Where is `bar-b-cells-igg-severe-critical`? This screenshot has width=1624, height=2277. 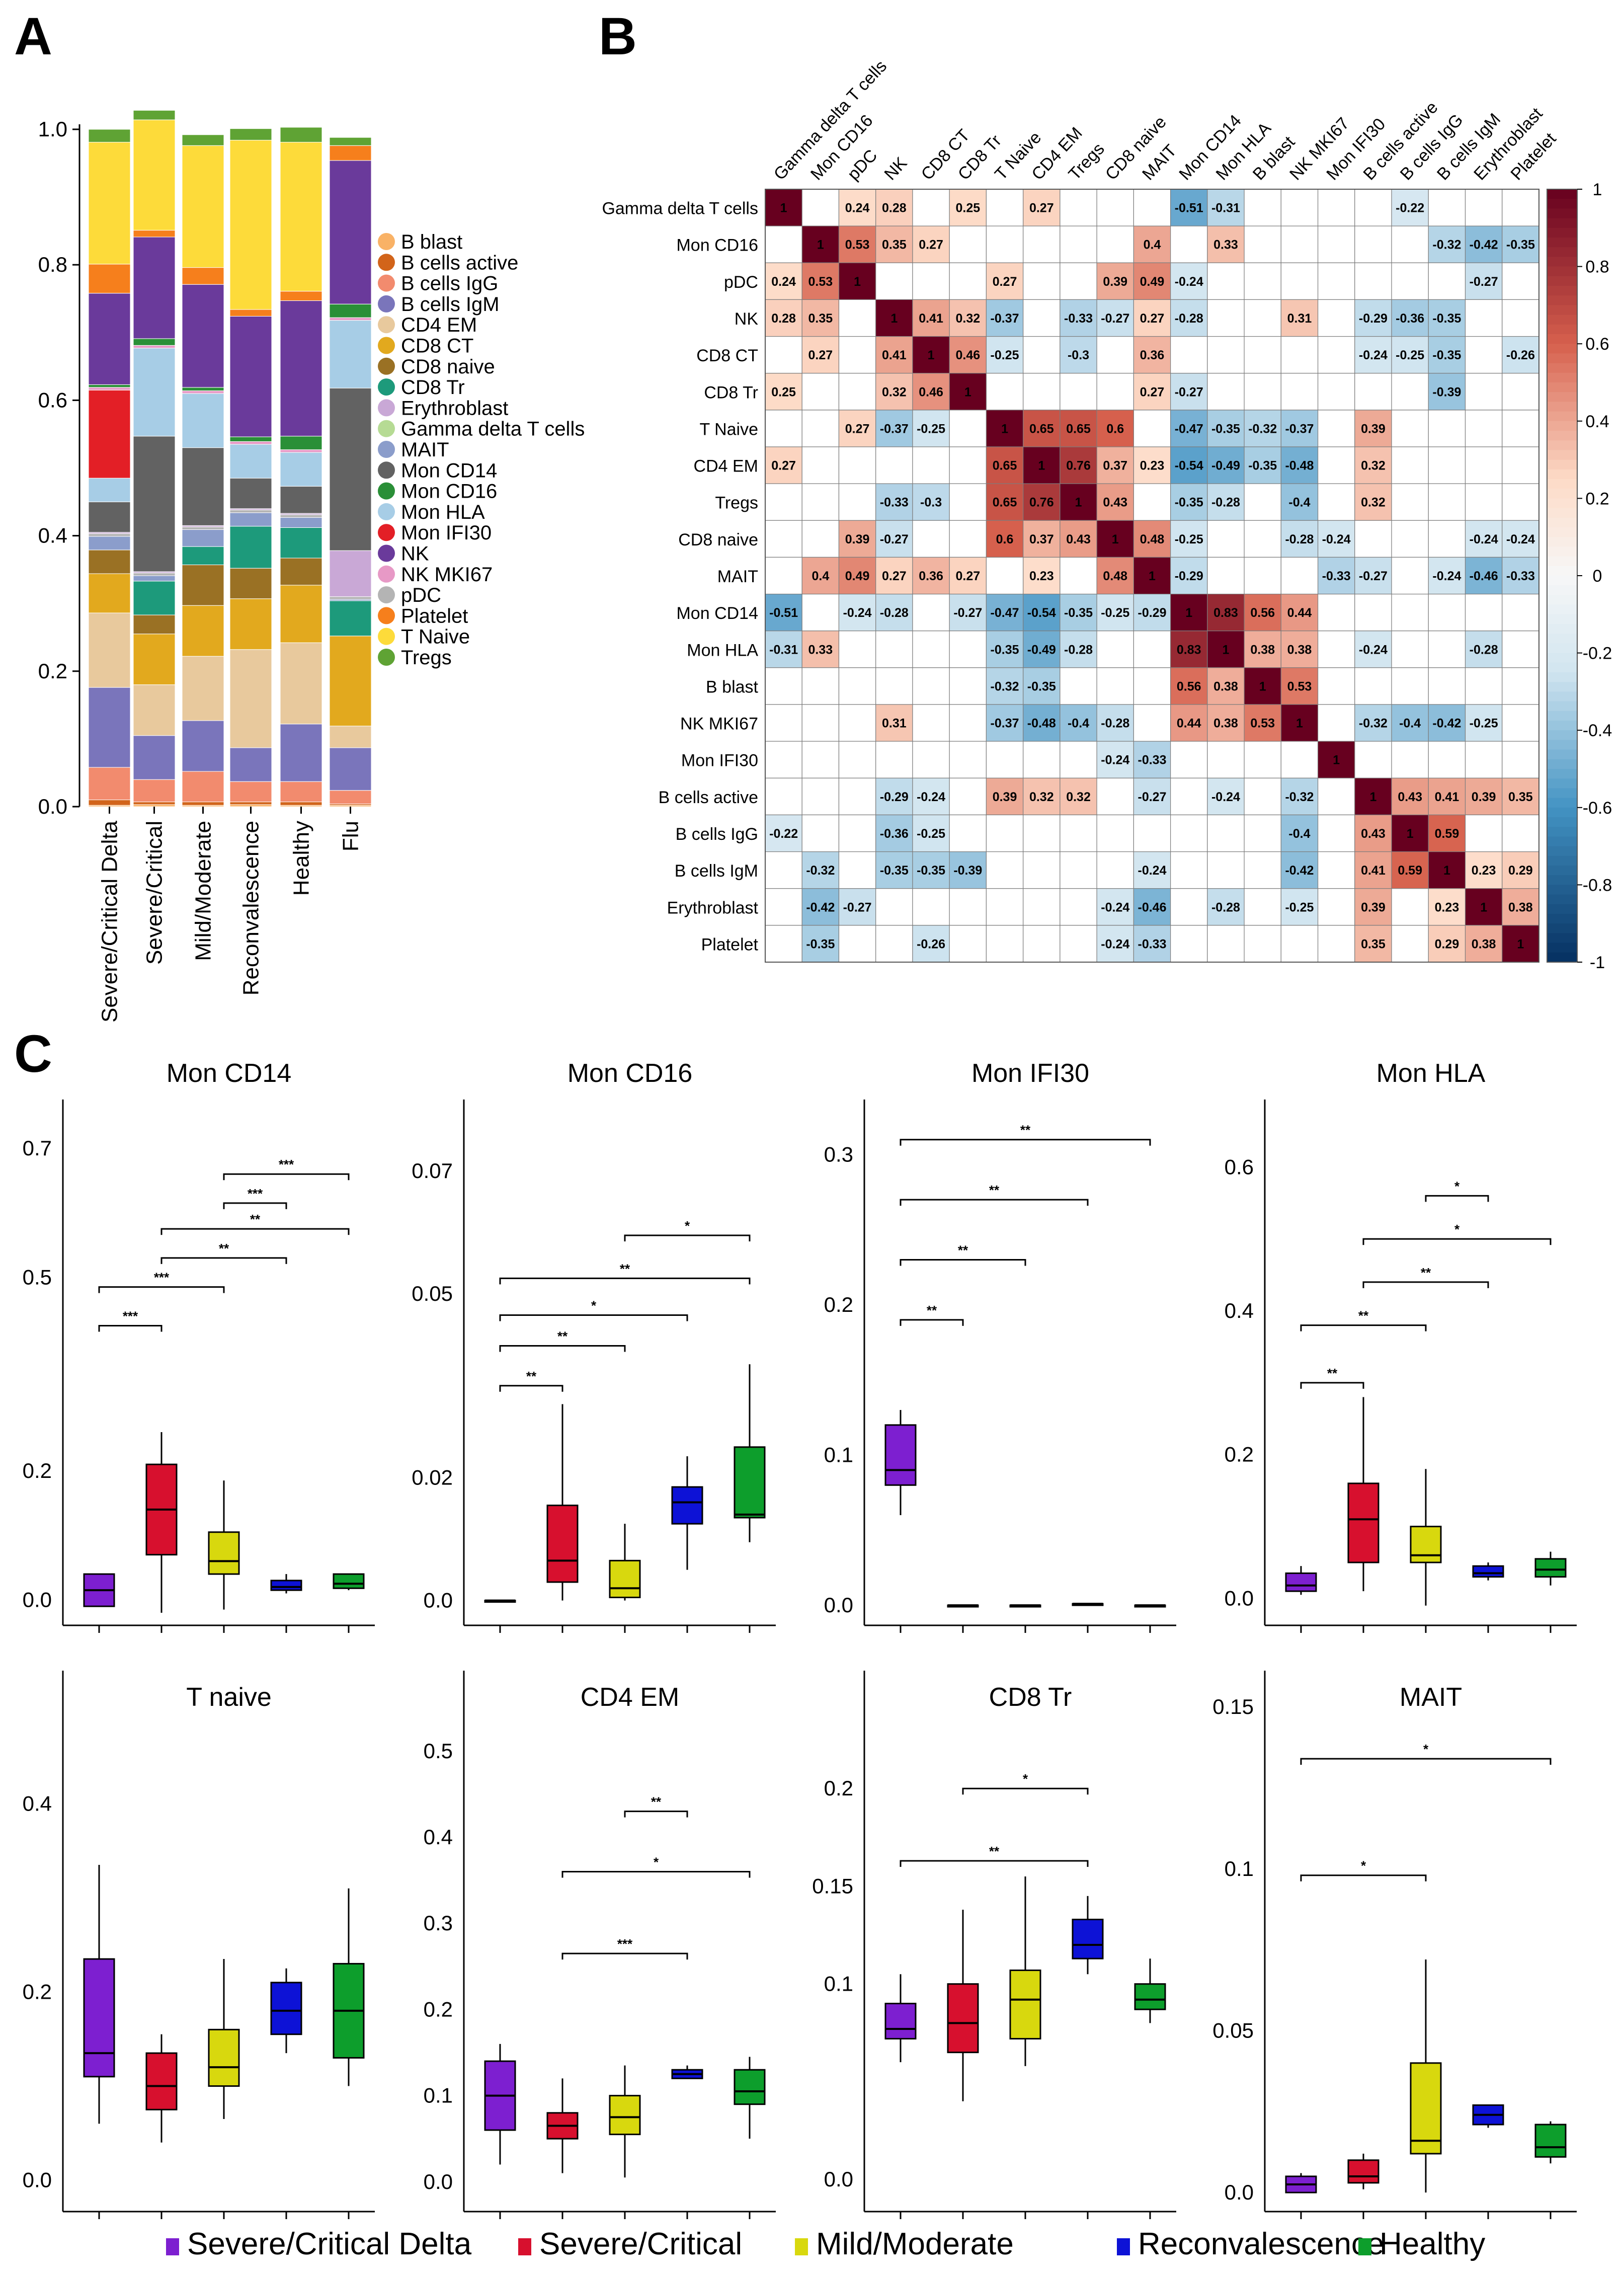
bar-b-cells-igg-severe-critical is located at coordinates (154, 791).